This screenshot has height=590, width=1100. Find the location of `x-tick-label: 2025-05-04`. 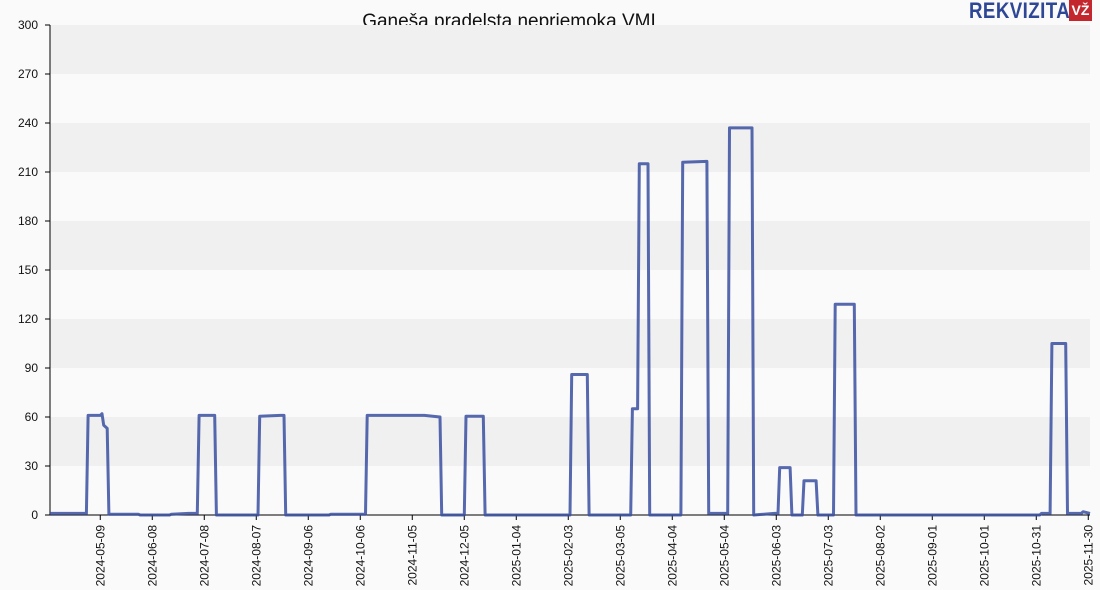

x-tick-label: 2025-05-04 is located at coordinates (724, 556).